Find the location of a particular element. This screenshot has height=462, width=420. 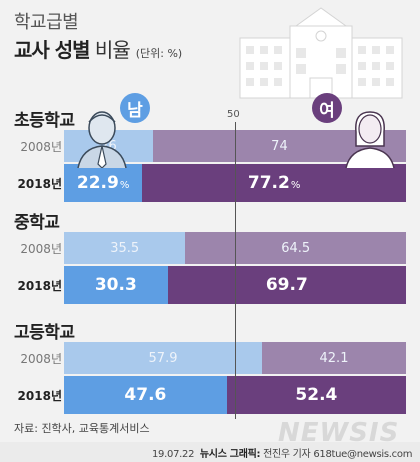

female-value-label: 77.2% is located at coordinates (274, 183).